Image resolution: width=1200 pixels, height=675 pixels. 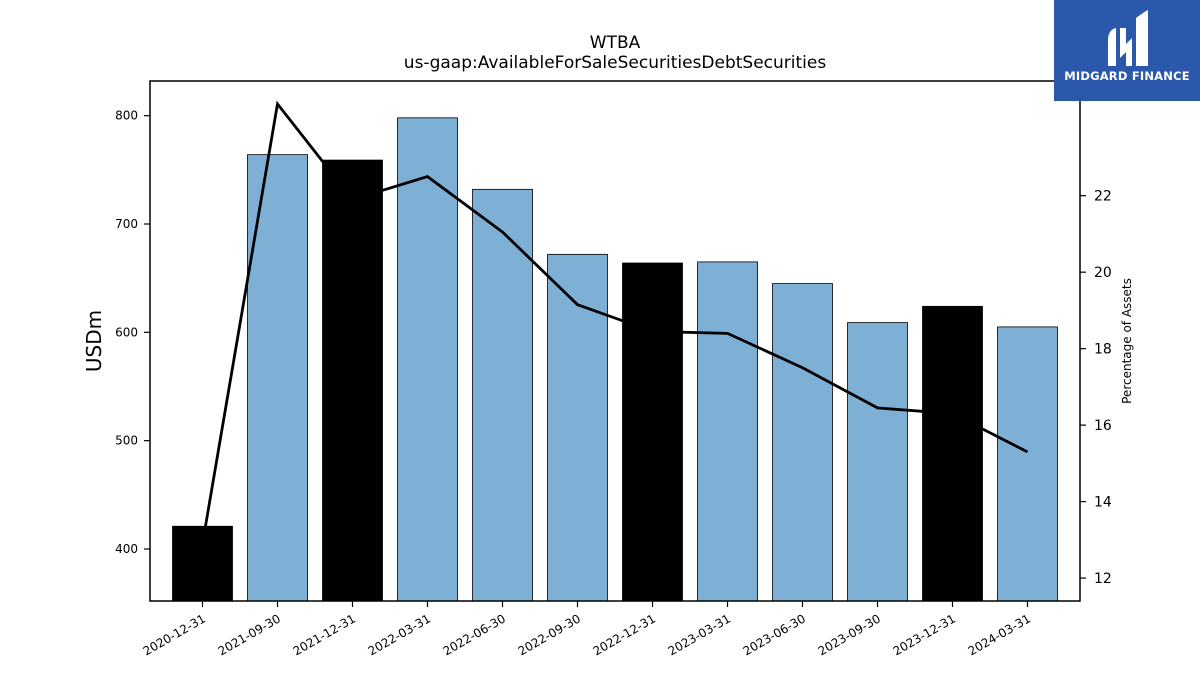 What do you see at coordinates (174, 634) in the screenshot?
I see `x-tick-label: 2020-12-31` at bounding box center [174, 634].